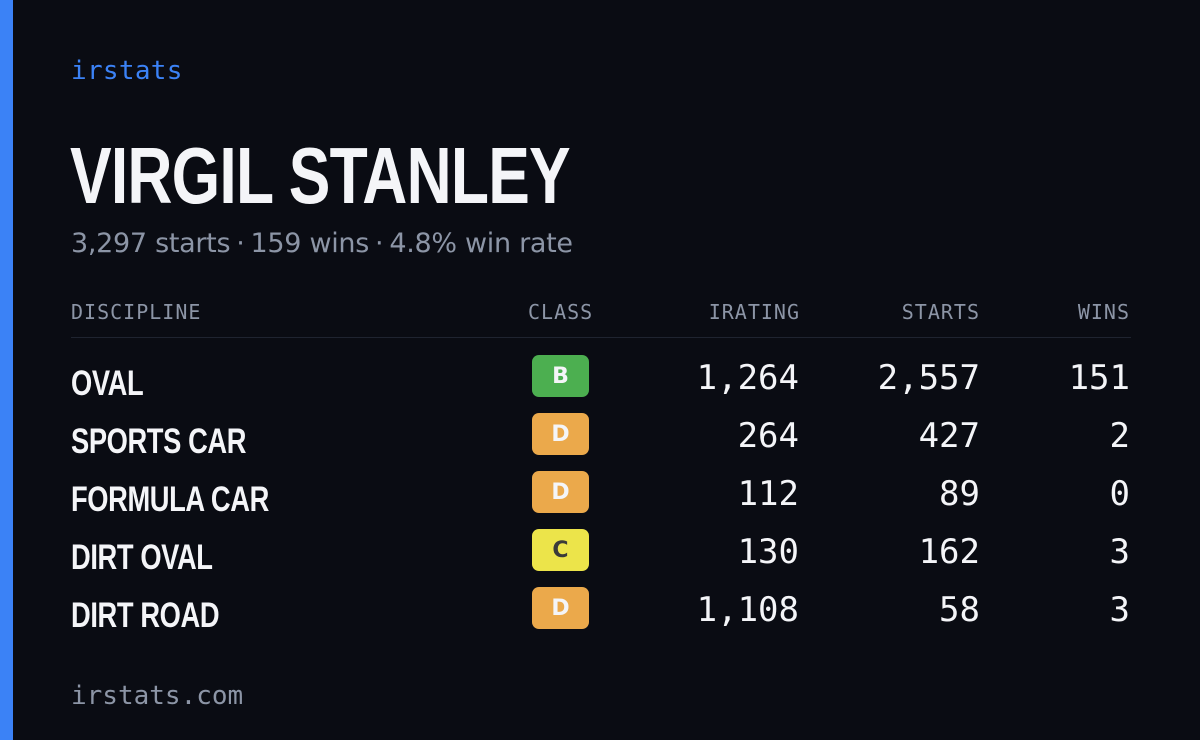 This screenshot has width=1200, height=740. I want to click on irating-value: 112, so click(768, 494).